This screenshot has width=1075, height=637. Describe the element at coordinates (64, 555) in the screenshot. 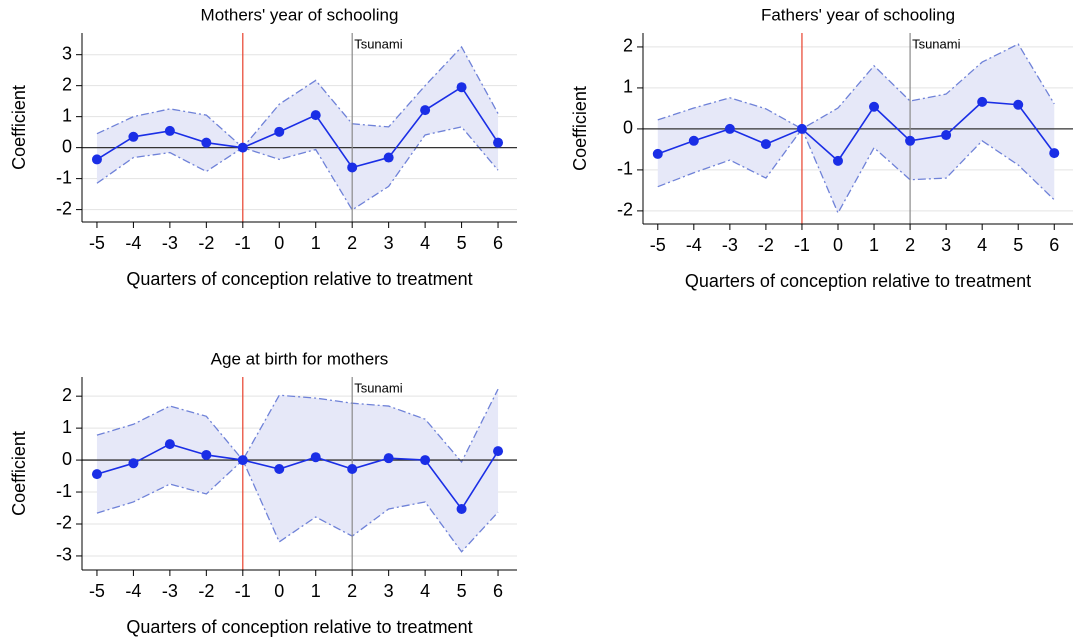

I see `y-tick-label: -3` at that location.